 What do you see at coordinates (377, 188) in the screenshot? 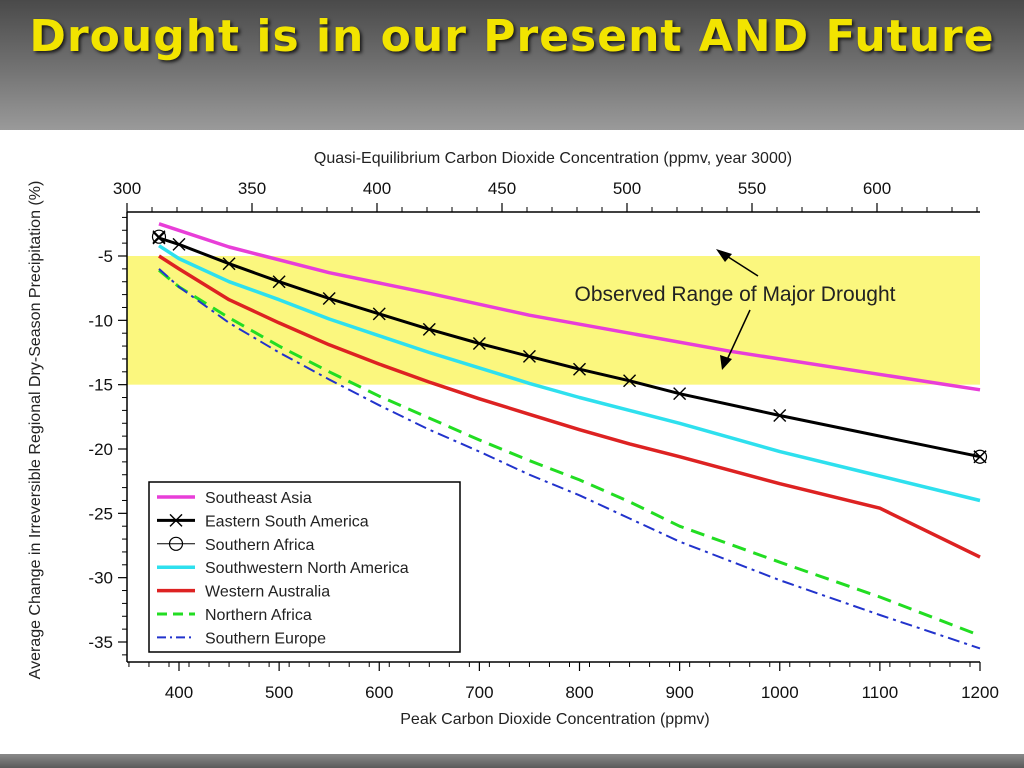
I see `top-tick-label: 400` at bounding box center [377, 188].